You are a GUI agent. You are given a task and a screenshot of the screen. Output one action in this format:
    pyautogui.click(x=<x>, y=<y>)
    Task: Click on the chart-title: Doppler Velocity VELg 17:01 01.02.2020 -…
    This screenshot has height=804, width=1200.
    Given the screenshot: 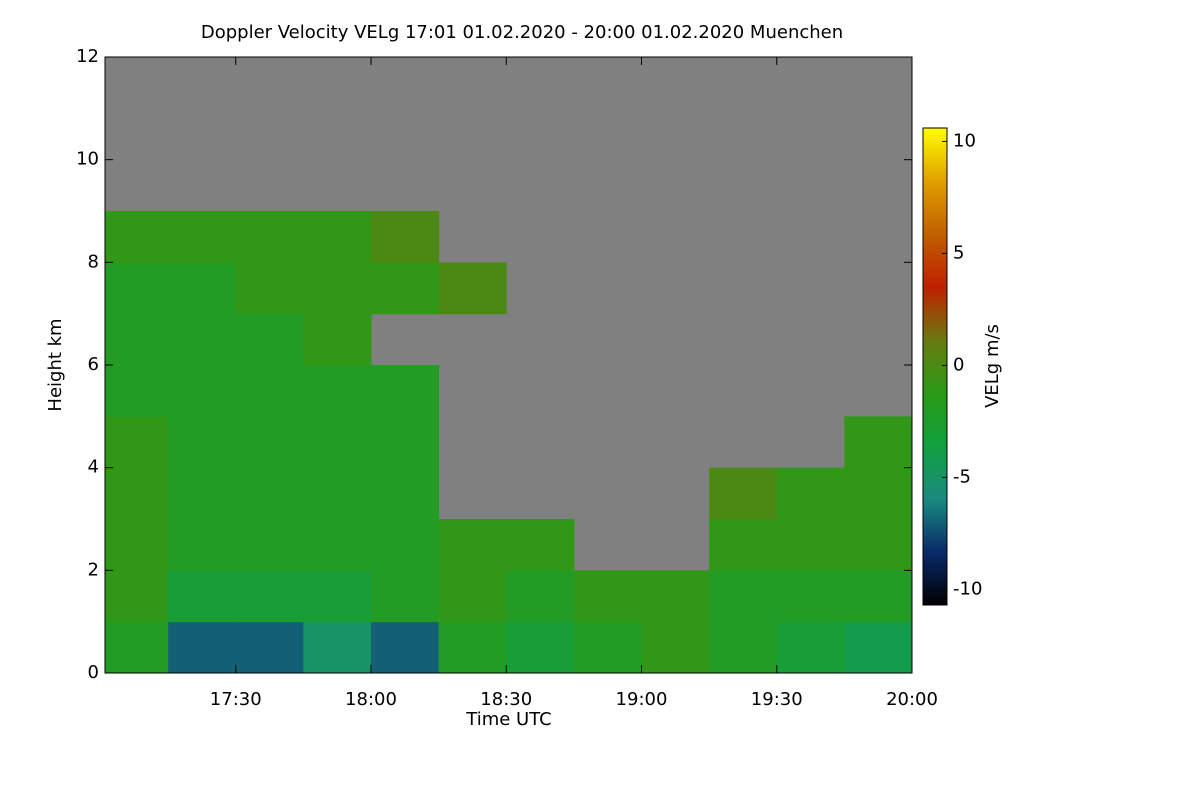 What is the action you would take?
    pyautogui.click(x=522, y=32)
    